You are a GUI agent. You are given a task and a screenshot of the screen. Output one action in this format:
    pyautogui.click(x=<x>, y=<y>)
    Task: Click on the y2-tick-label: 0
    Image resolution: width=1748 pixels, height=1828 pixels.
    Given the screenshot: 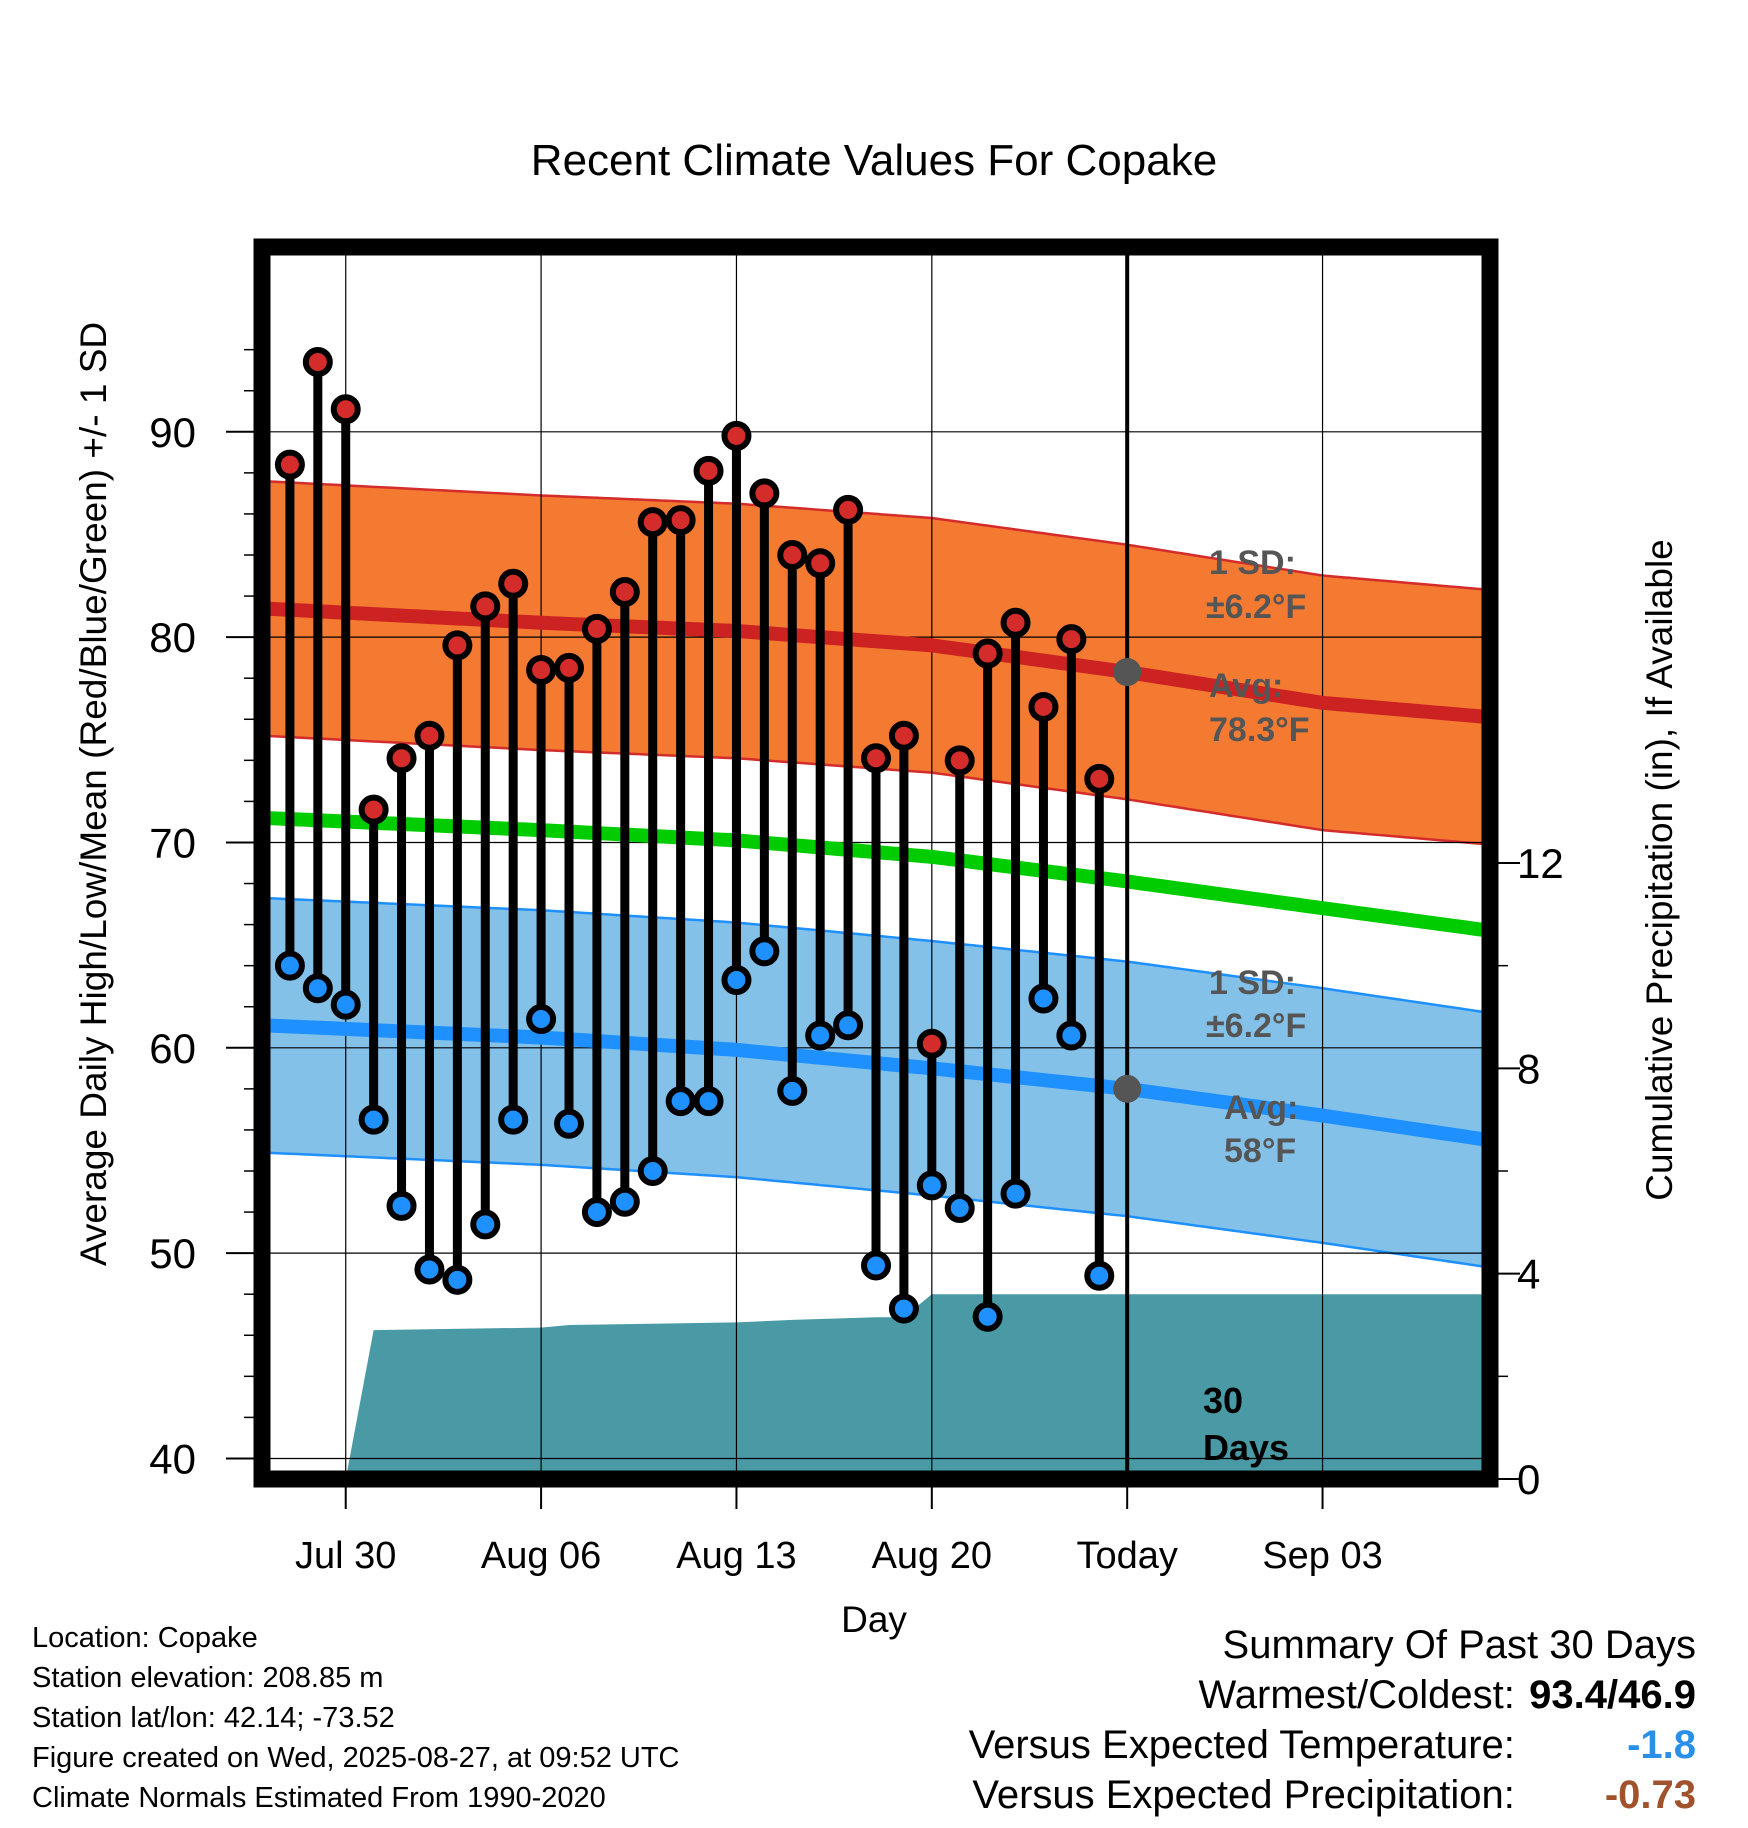 What is the action you would take?
    pyautogui.click(x=1528, y=1479)
    